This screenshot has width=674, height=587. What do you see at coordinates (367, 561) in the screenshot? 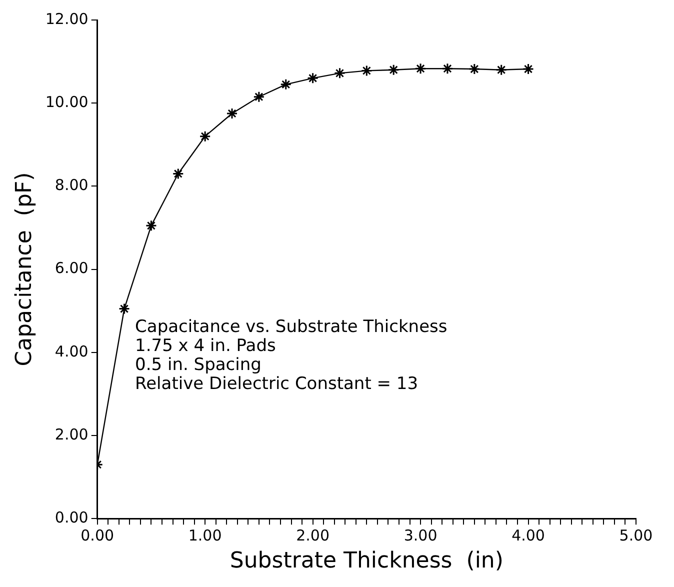
I see `x-axis-title: Substrate Thickness (in)` at bounding box center [367, 561].